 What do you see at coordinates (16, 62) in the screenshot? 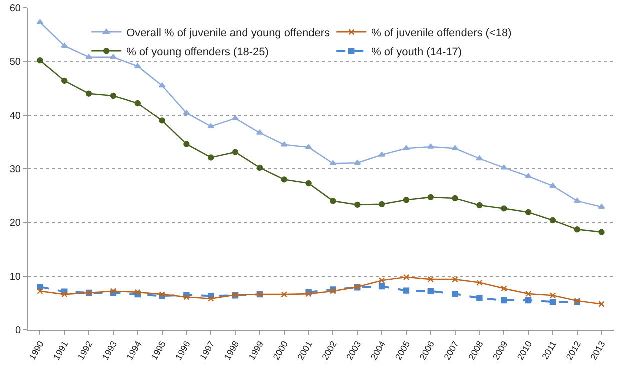
I see `y-tick-label: 50` at bounding box center [16, 62].